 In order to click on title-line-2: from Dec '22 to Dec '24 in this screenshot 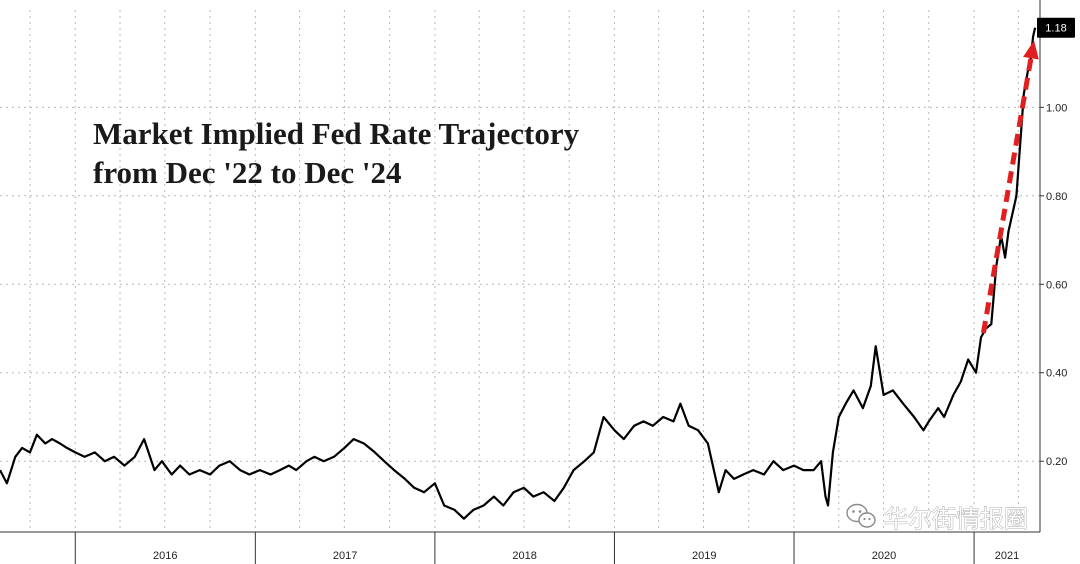, I will do `click(247, 172)`.